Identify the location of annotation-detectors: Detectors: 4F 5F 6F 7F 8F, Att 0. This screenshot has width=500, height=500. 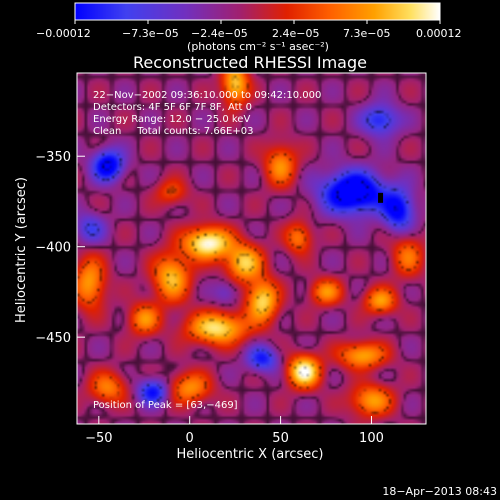
(172, 107).